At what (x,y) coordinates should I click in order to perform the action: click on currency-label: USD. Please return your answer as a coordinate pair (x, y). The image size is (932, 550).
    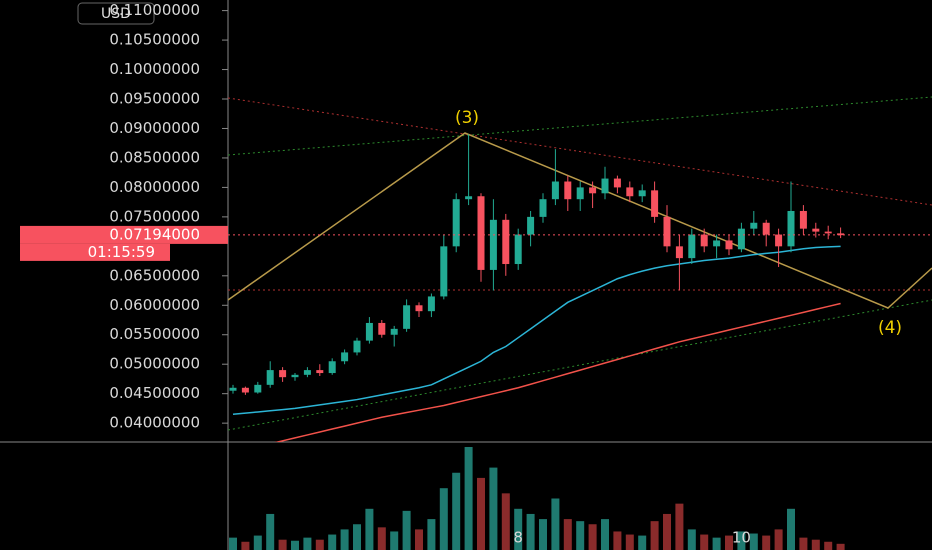
    Looking at the image, I should click on (116, 14).